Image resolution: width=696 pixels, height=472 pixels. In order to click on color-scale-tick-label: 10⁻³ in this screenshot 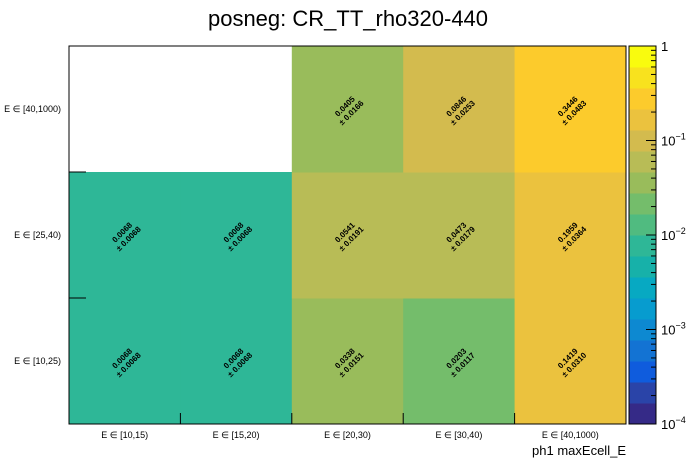, I will do `click(673, 329)`.